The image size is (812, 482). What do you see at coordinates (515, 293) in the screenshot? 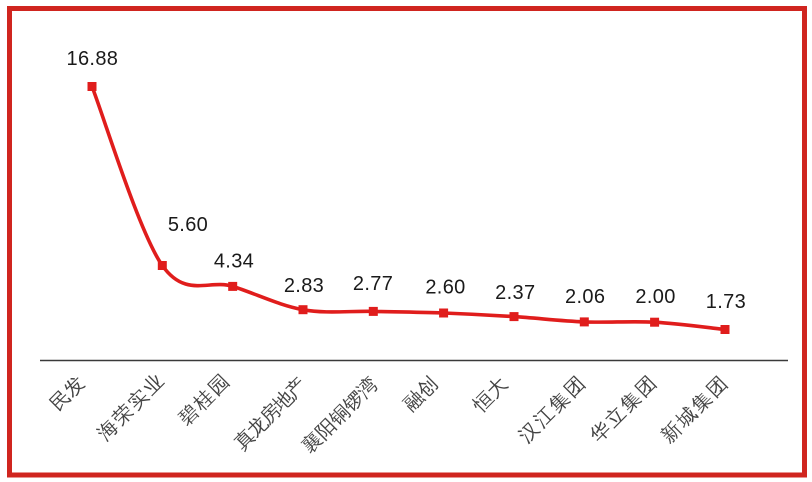
I see `svg-text: 2.37` at bounding box center [515, 293].